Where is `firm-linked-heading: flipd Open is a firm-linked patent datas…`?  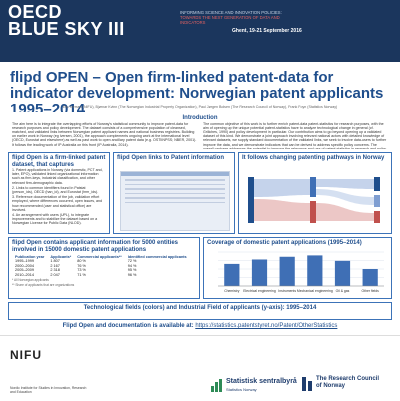
firm-linked-heading: flipd Open is a firm-linked patent datas… is located at coordinates (59, 161).